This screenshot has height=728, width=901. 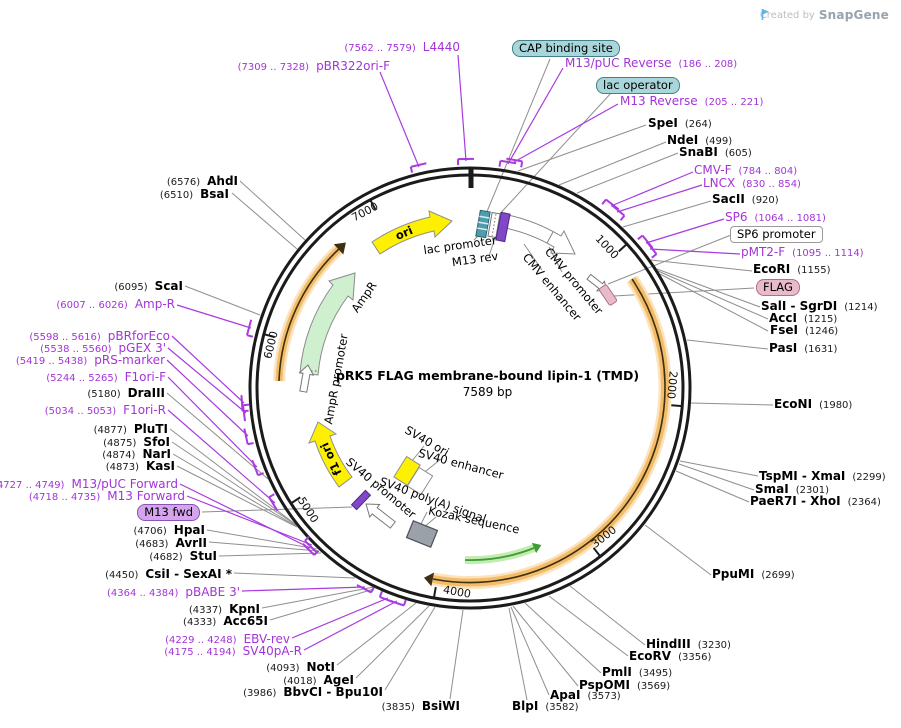 What do you see at coordinates (624, 686) in the screenshot?
I see `callout-pspomi: PspOMI (3569)` at bounding box center [624, 686].